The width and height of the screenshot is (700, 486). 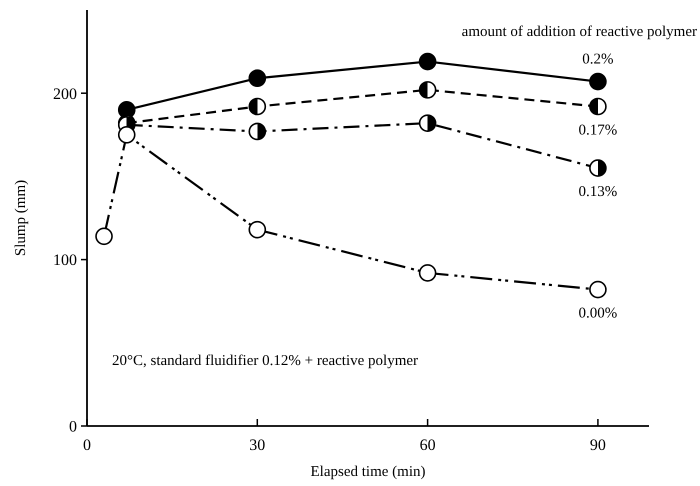 I want to click on x-tick-label: 0, so click(x=87, y=445).